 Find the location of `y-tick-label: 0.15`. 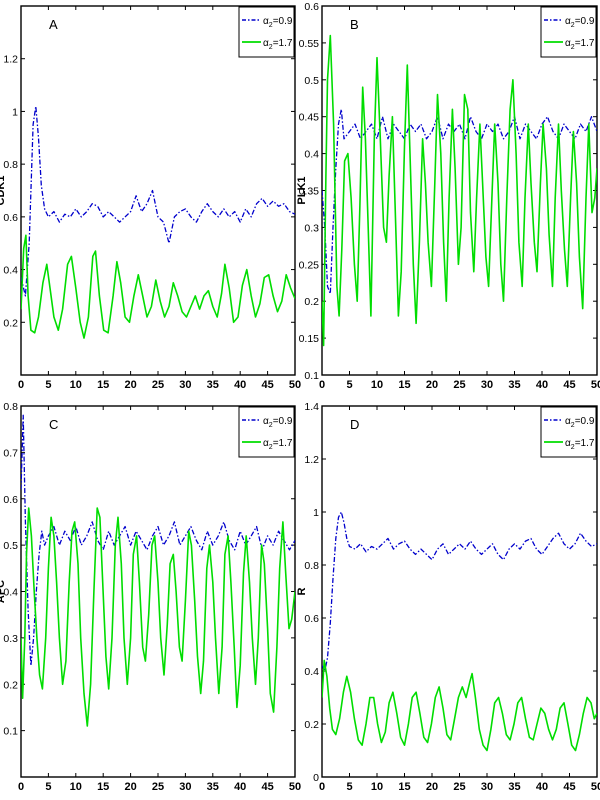

y-tick-label: 0.15 is located at coordinates (309, 339).